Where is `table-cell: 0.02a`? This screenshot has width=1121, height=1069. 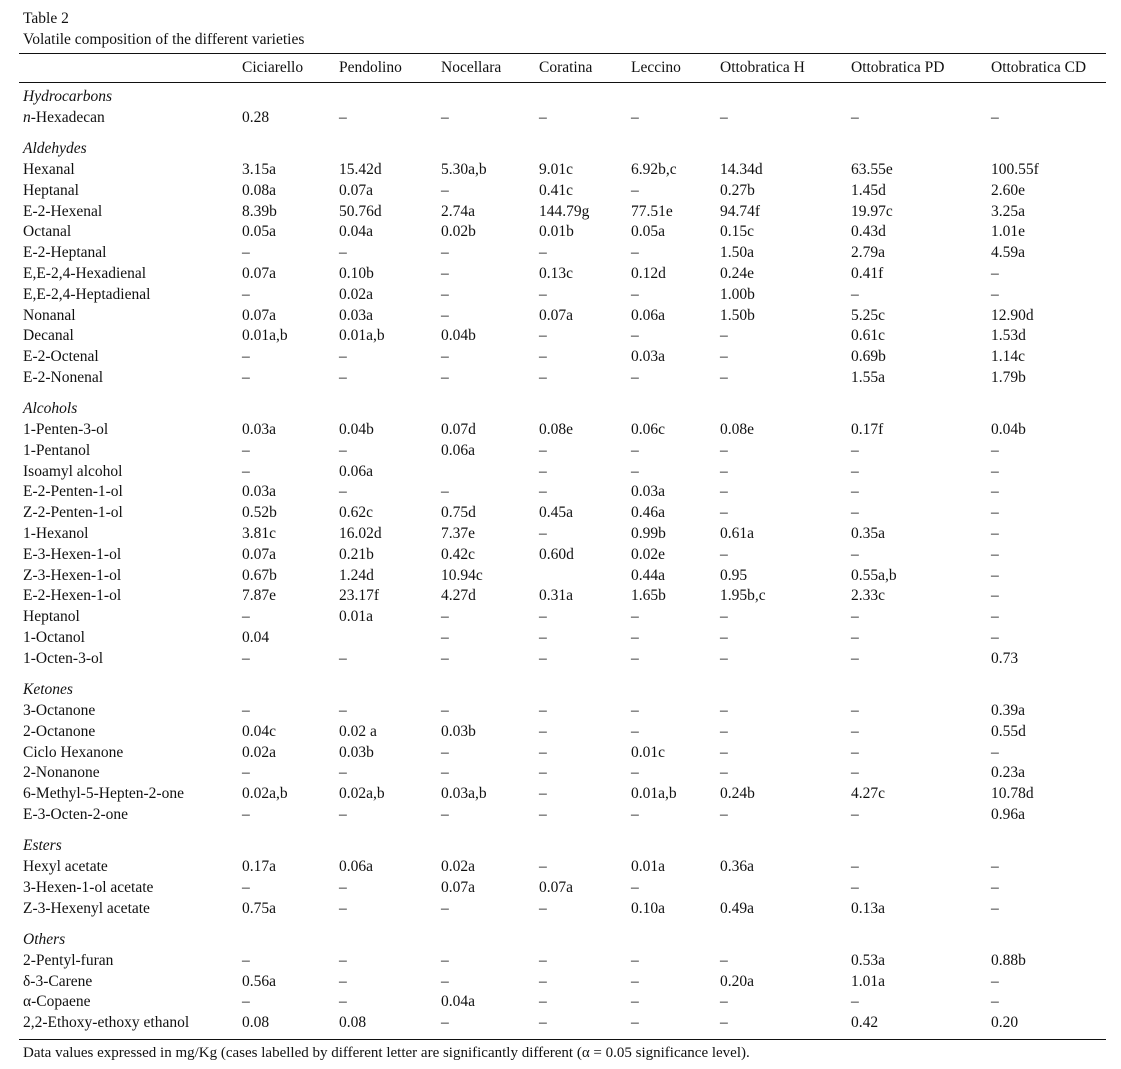 table-cell: 0.02a is located at coordinates (259, 752).